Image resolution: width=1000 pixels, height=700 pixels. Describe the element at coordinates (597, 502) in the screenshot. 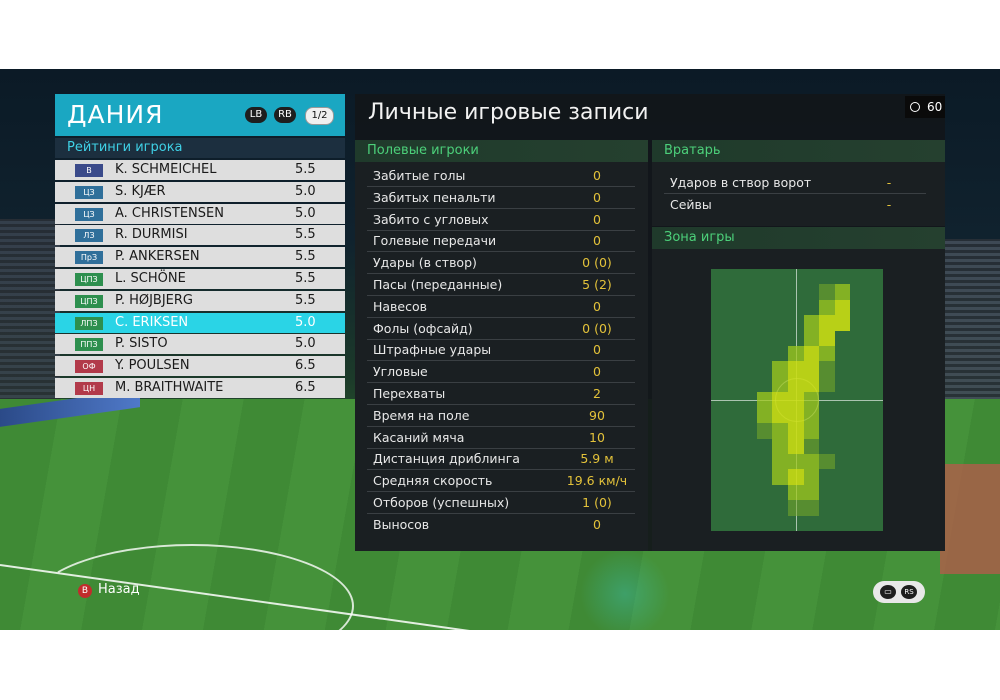

I see `stat-value: 1 (0)` at that location.